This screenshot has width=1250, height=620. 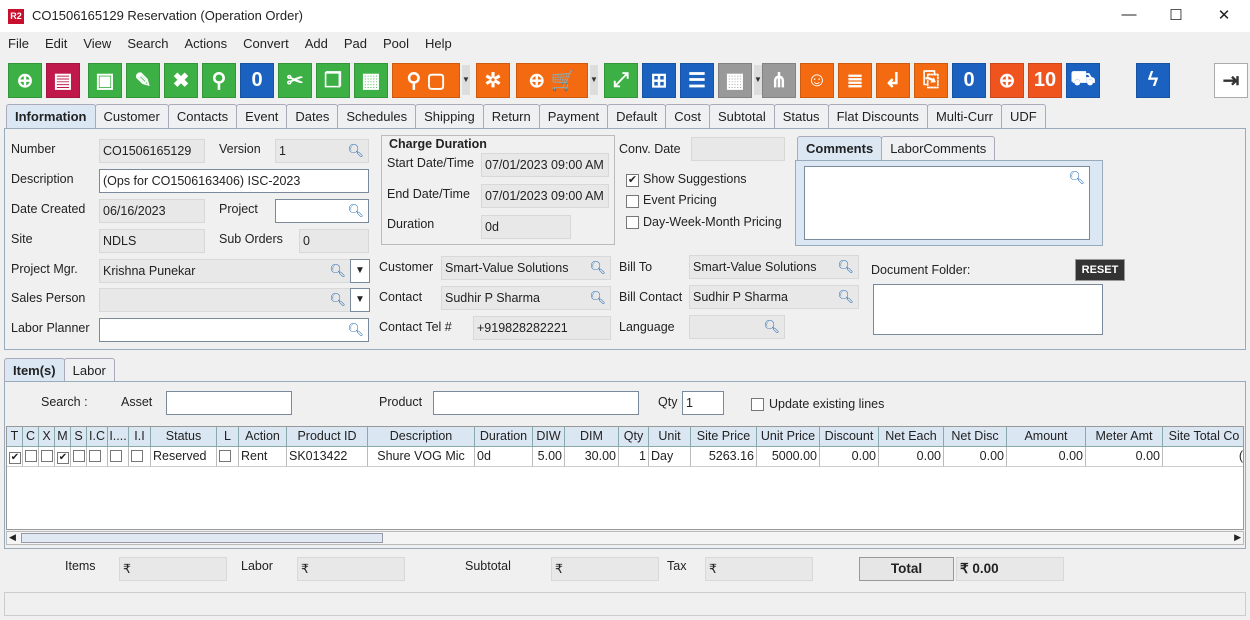 I want to click on menu-help: Help, so click(x=438, y=43).